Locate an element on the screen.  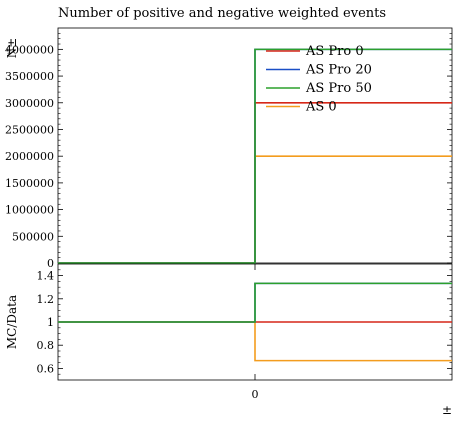
ratio-ytick-label: 0.8 is located at coordinates (46, 345).